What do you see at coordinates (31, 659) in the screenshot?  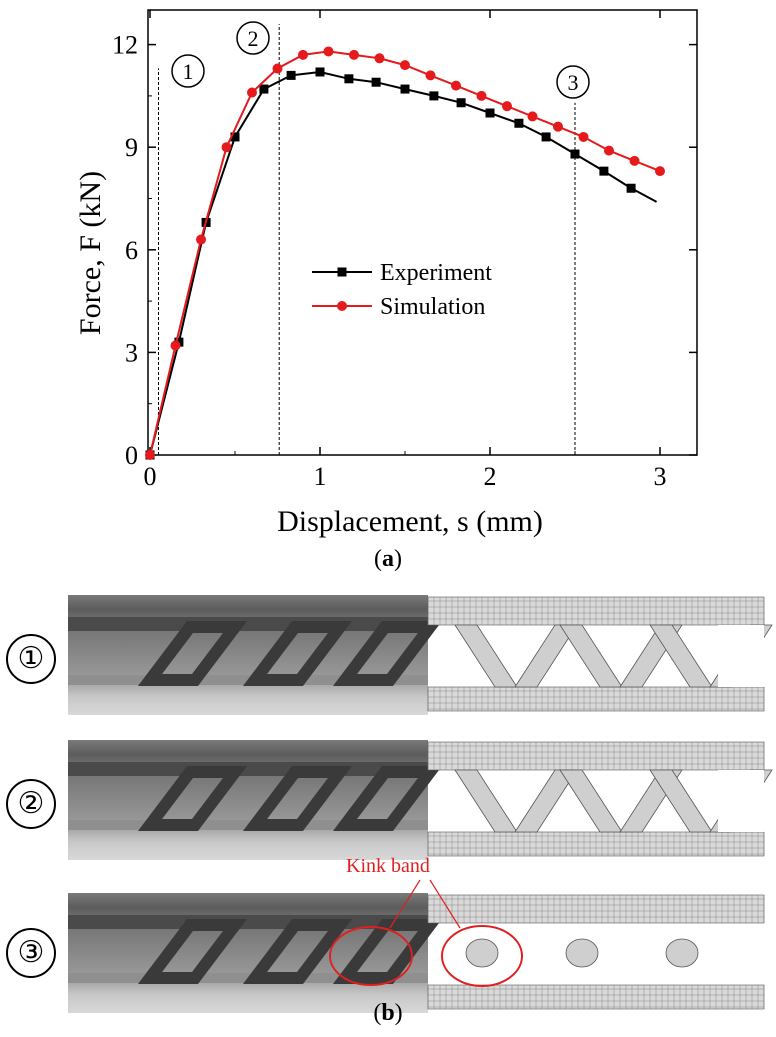 I see `row-label-1: ①` at bounding box center [31, 659].